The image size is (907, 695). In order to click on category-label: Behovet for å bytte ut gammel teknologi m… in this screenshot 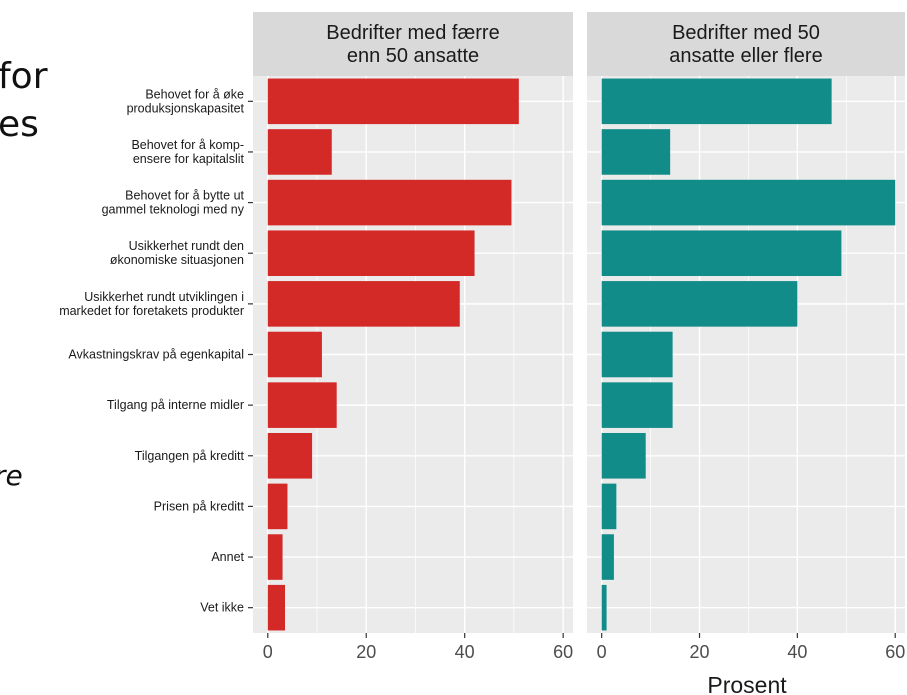, I will do `click(173, 203)`.